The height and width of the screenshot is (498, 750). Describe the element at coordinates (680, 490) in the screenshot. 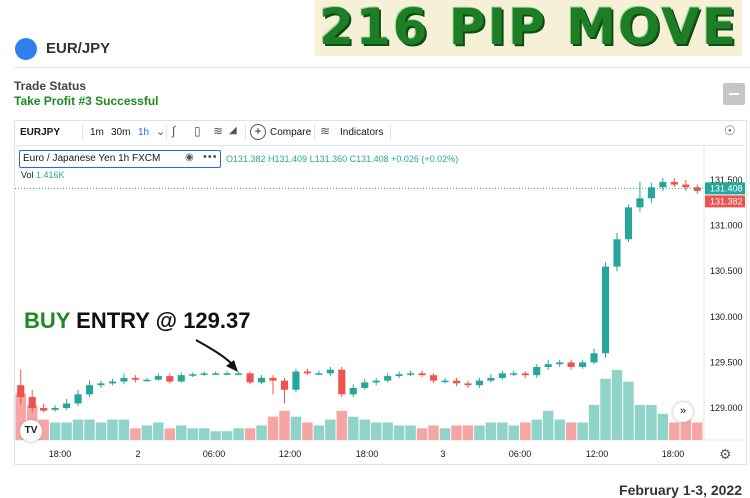

I see `date-caption: February 1-3, 2022` at that location.